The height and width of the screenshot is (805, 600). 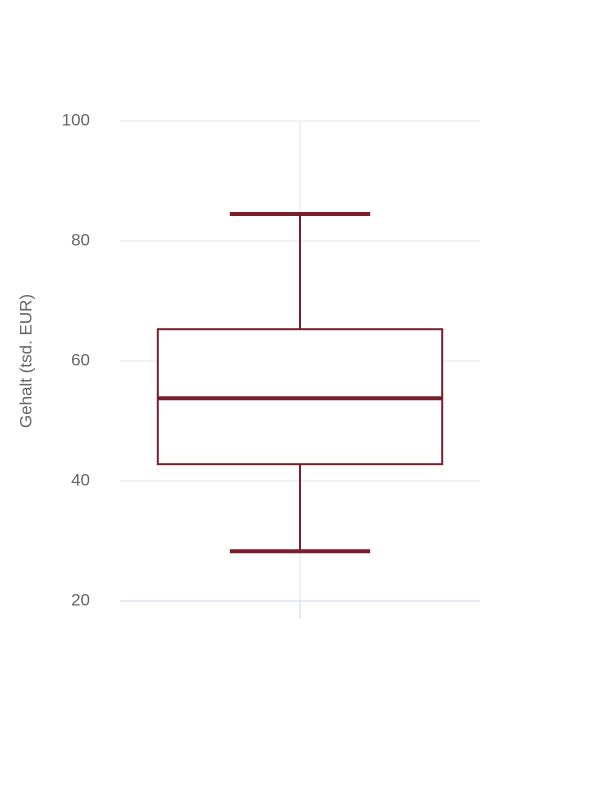 What do you see at coordinates (80, 479) in the screenshot?
I see `y-tick-label: 40` at bounding box center [80, 479].